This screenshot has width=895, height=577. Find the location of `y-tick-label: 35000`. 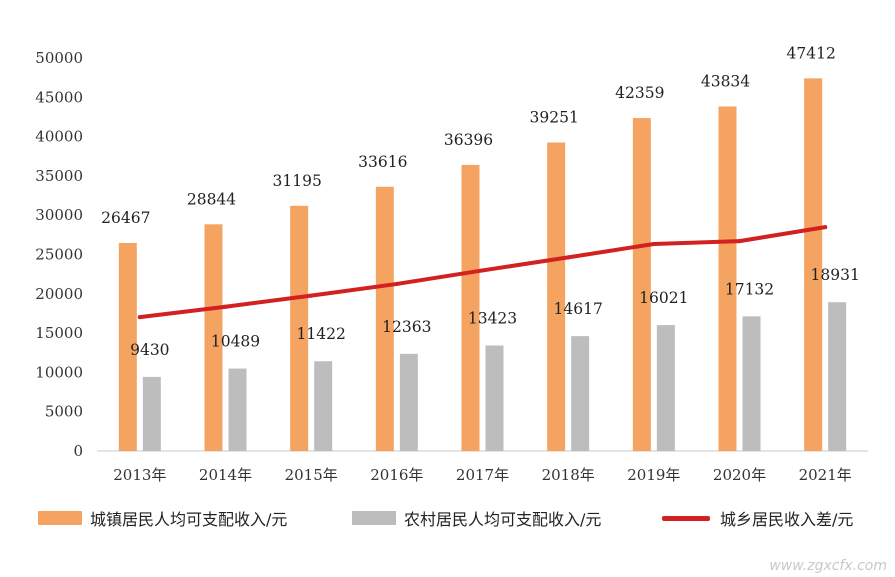

y-tick-label: 35000 is located at coordinates (59, 176).